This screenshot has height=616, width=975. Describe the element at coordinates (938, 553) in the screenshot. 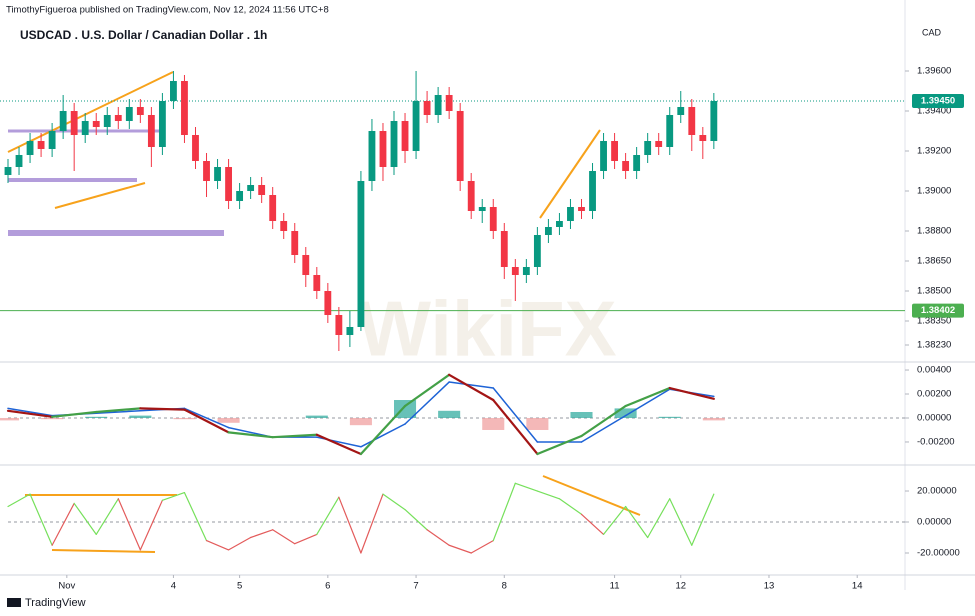

I see `y-tick-label: -20.00000` at that location.